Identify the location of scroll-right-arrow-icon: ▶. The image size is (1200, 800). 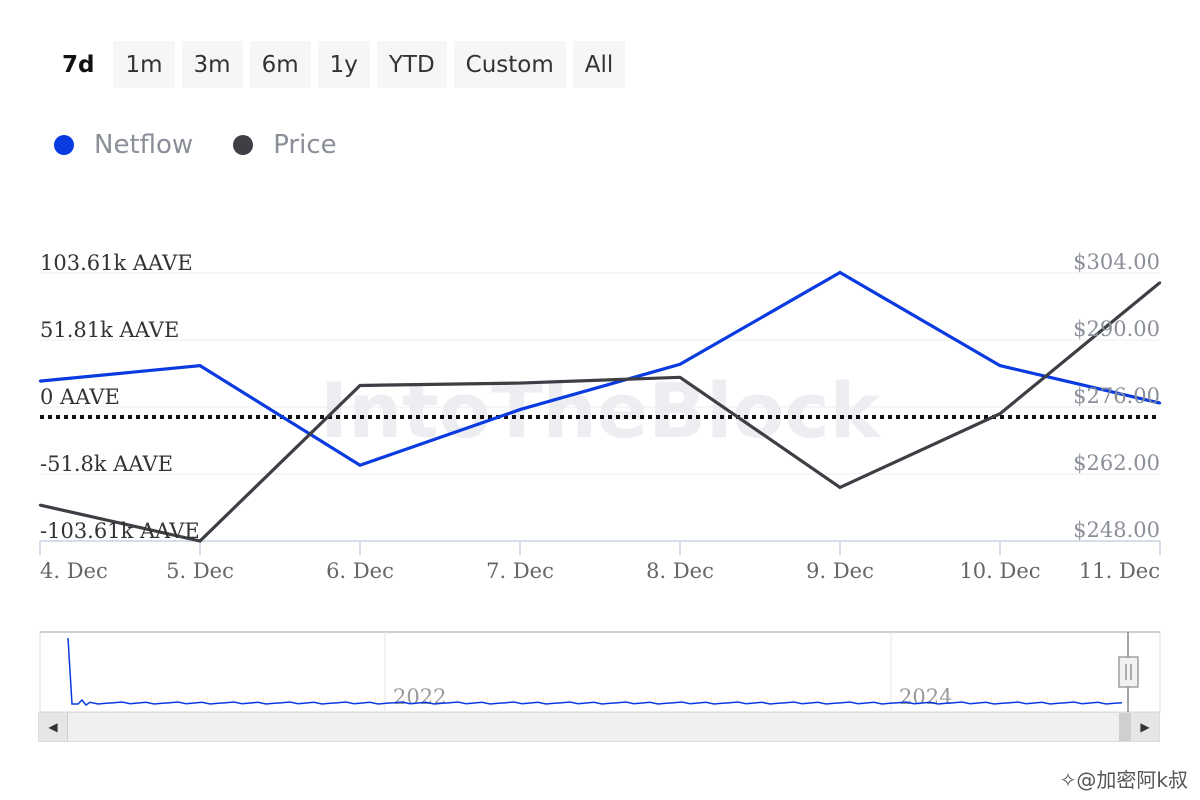
(1144, 727).